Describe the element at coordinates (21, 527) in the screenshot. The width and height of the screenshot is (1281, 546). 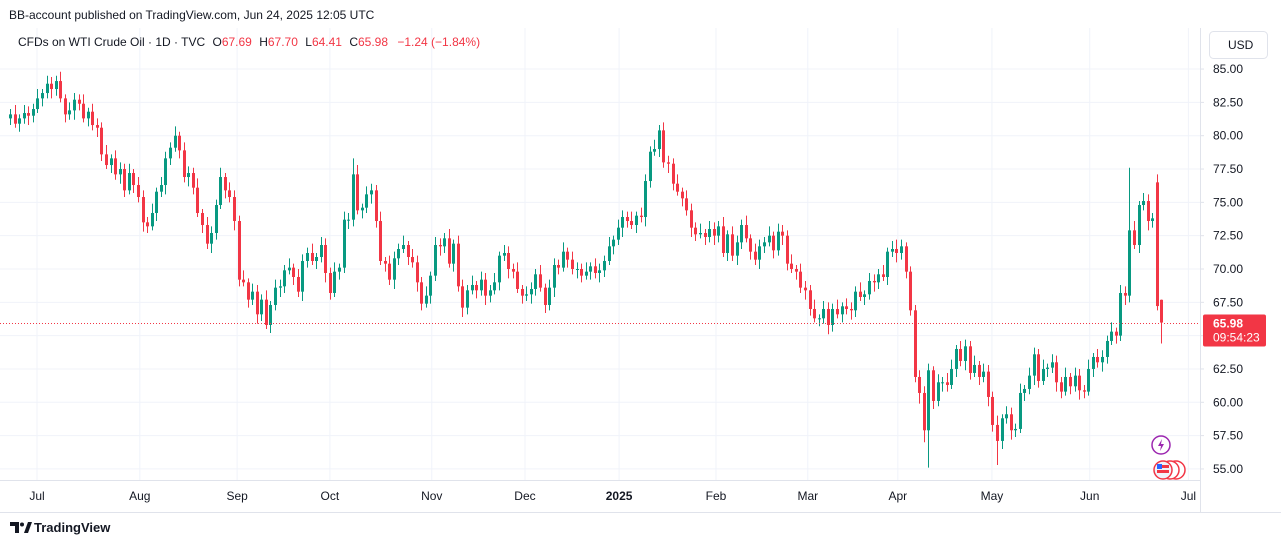
I see `tv-logo` at that location.